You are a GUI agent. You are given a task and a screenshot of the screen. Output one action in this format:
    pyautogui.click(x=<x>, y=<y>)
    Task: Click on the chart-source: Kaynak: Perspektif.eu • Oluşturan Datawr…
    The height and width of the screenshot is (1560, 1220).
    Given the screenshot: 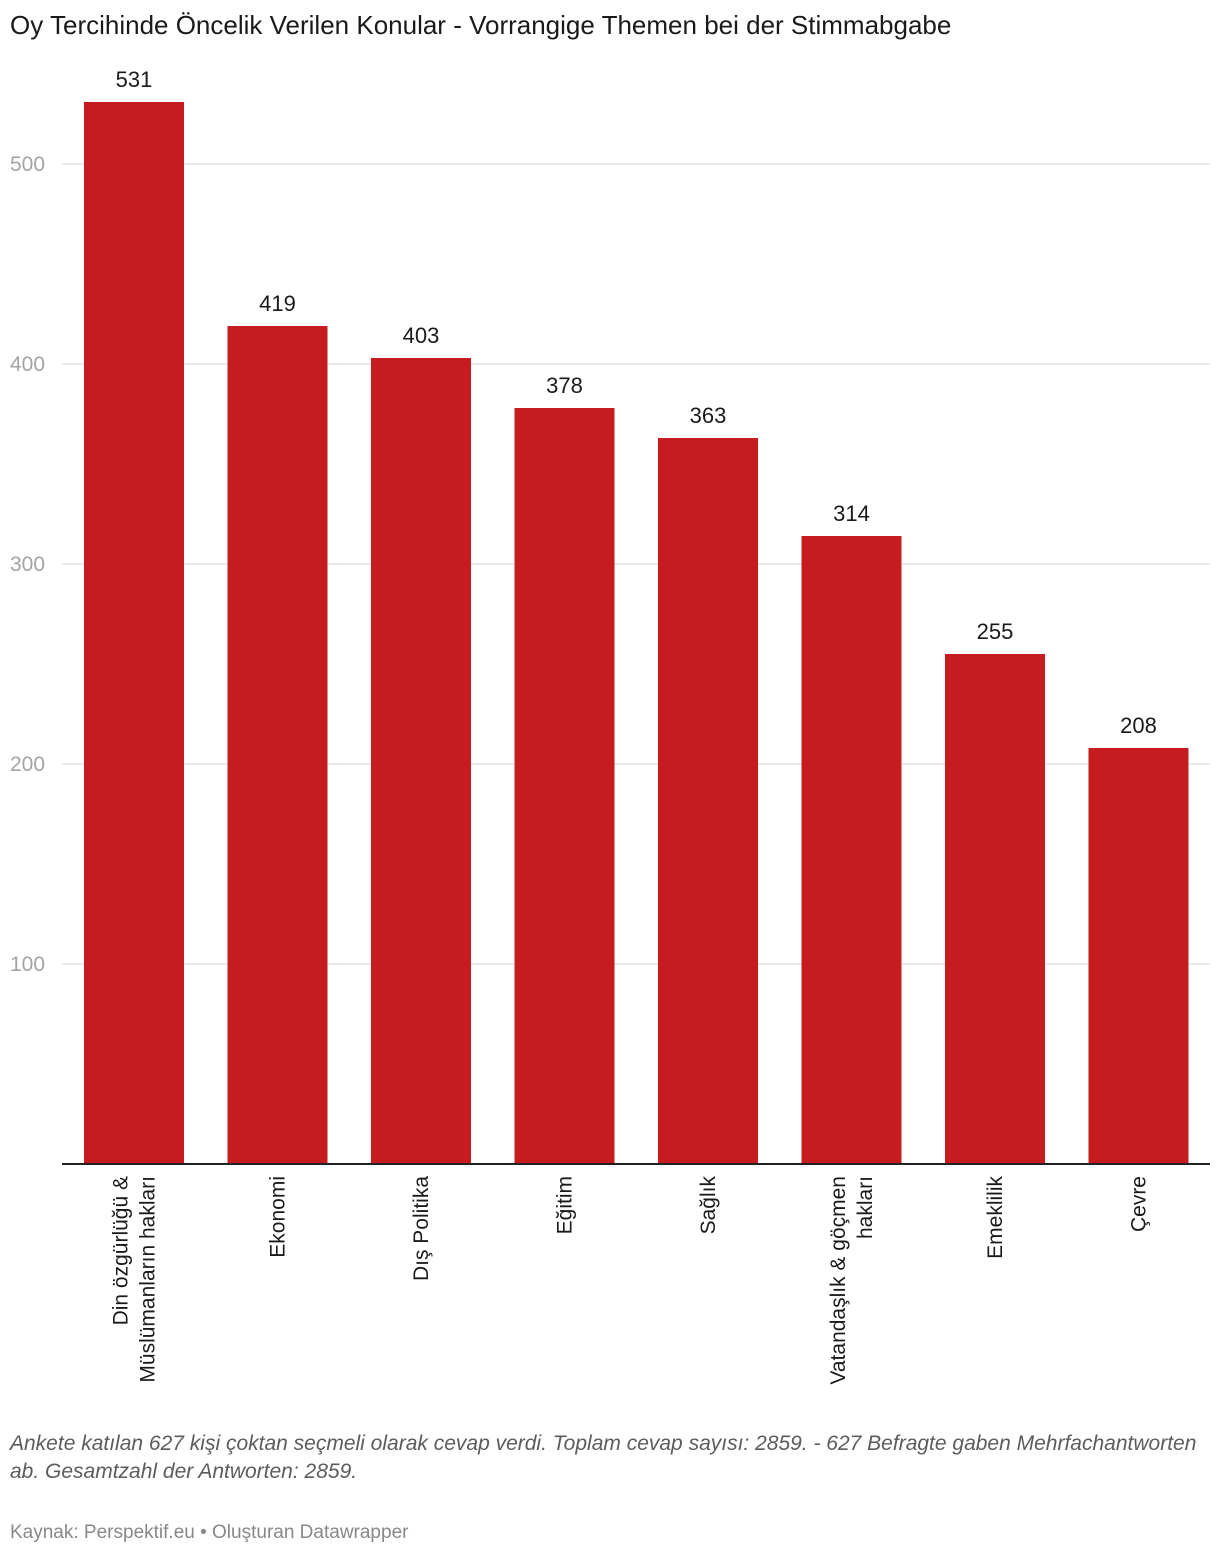 What is the action you would take?
    pyautogui.click(x=209, y=1532)
    